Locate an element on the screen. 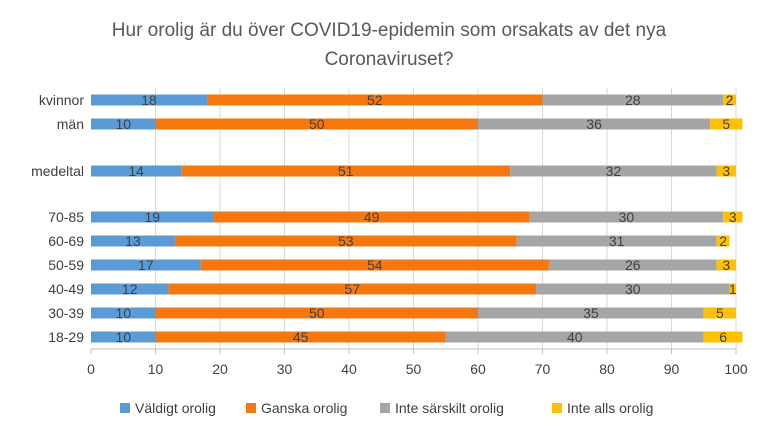 Image resolution: width=768 pixels, height=430 pixels. x-tick-label: 10 is located at coordinates (156, 369).